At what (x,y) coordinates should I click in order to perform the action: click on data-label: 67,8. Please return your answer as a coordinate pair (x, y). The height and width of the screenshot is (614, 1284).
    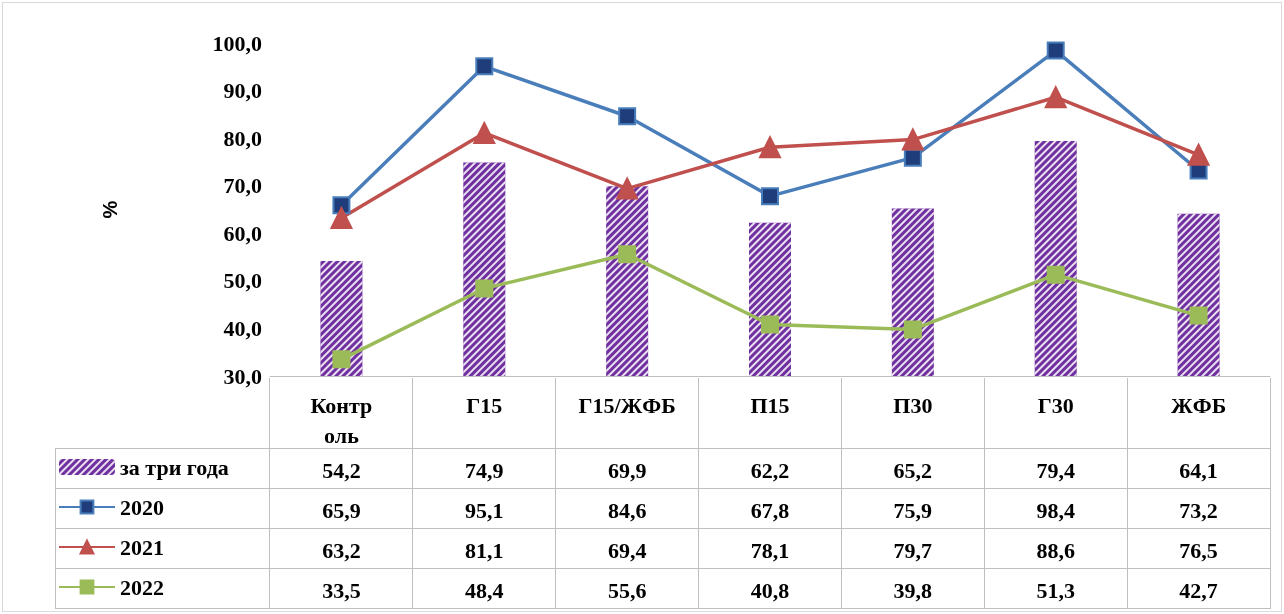
    Looking at the image, I should click on (770, 510).